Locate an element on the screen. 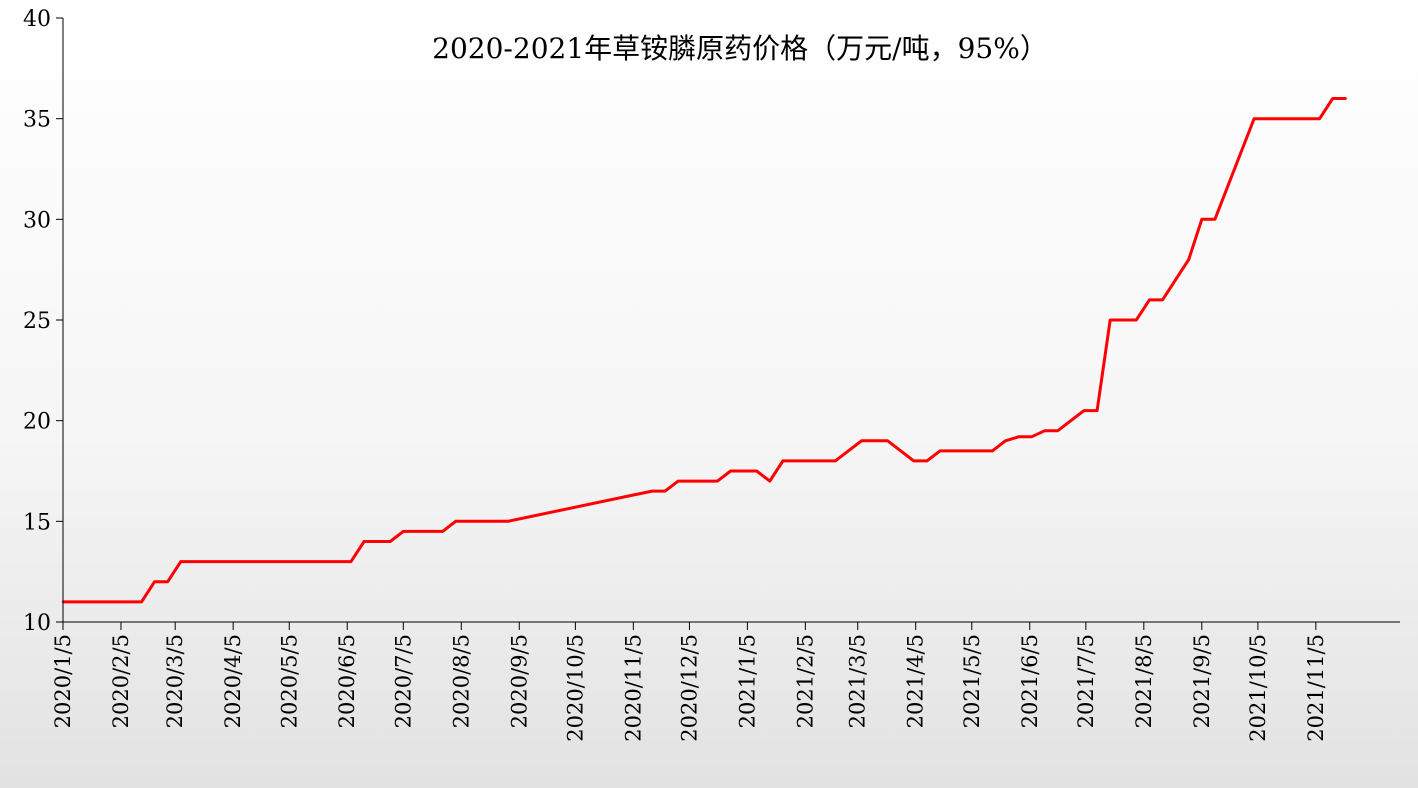  x-tick-label: 2021/9/5 is located at coordinates (1202, 681).